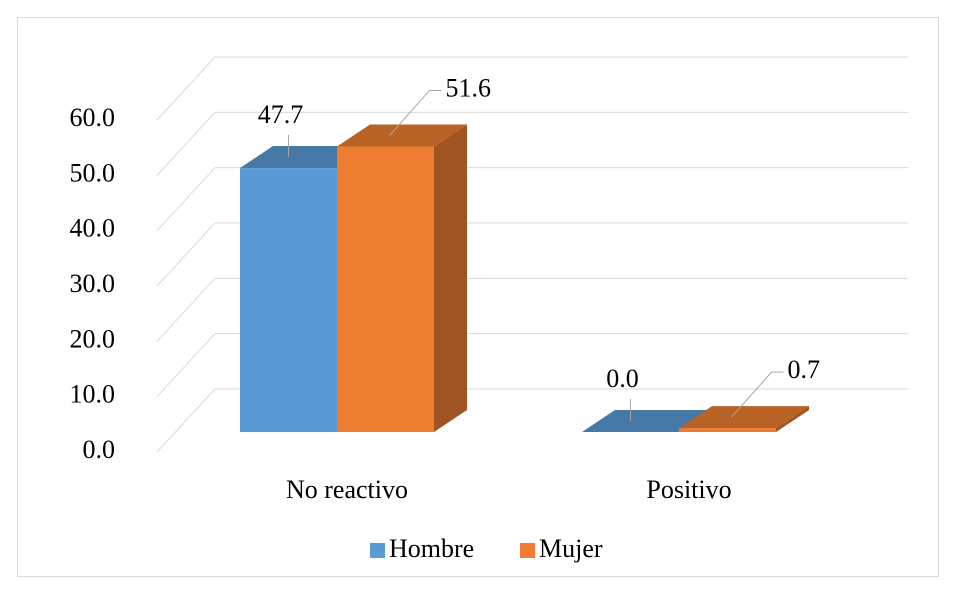  I want to click on y-tick-label: 10.0, so click(93, 394).